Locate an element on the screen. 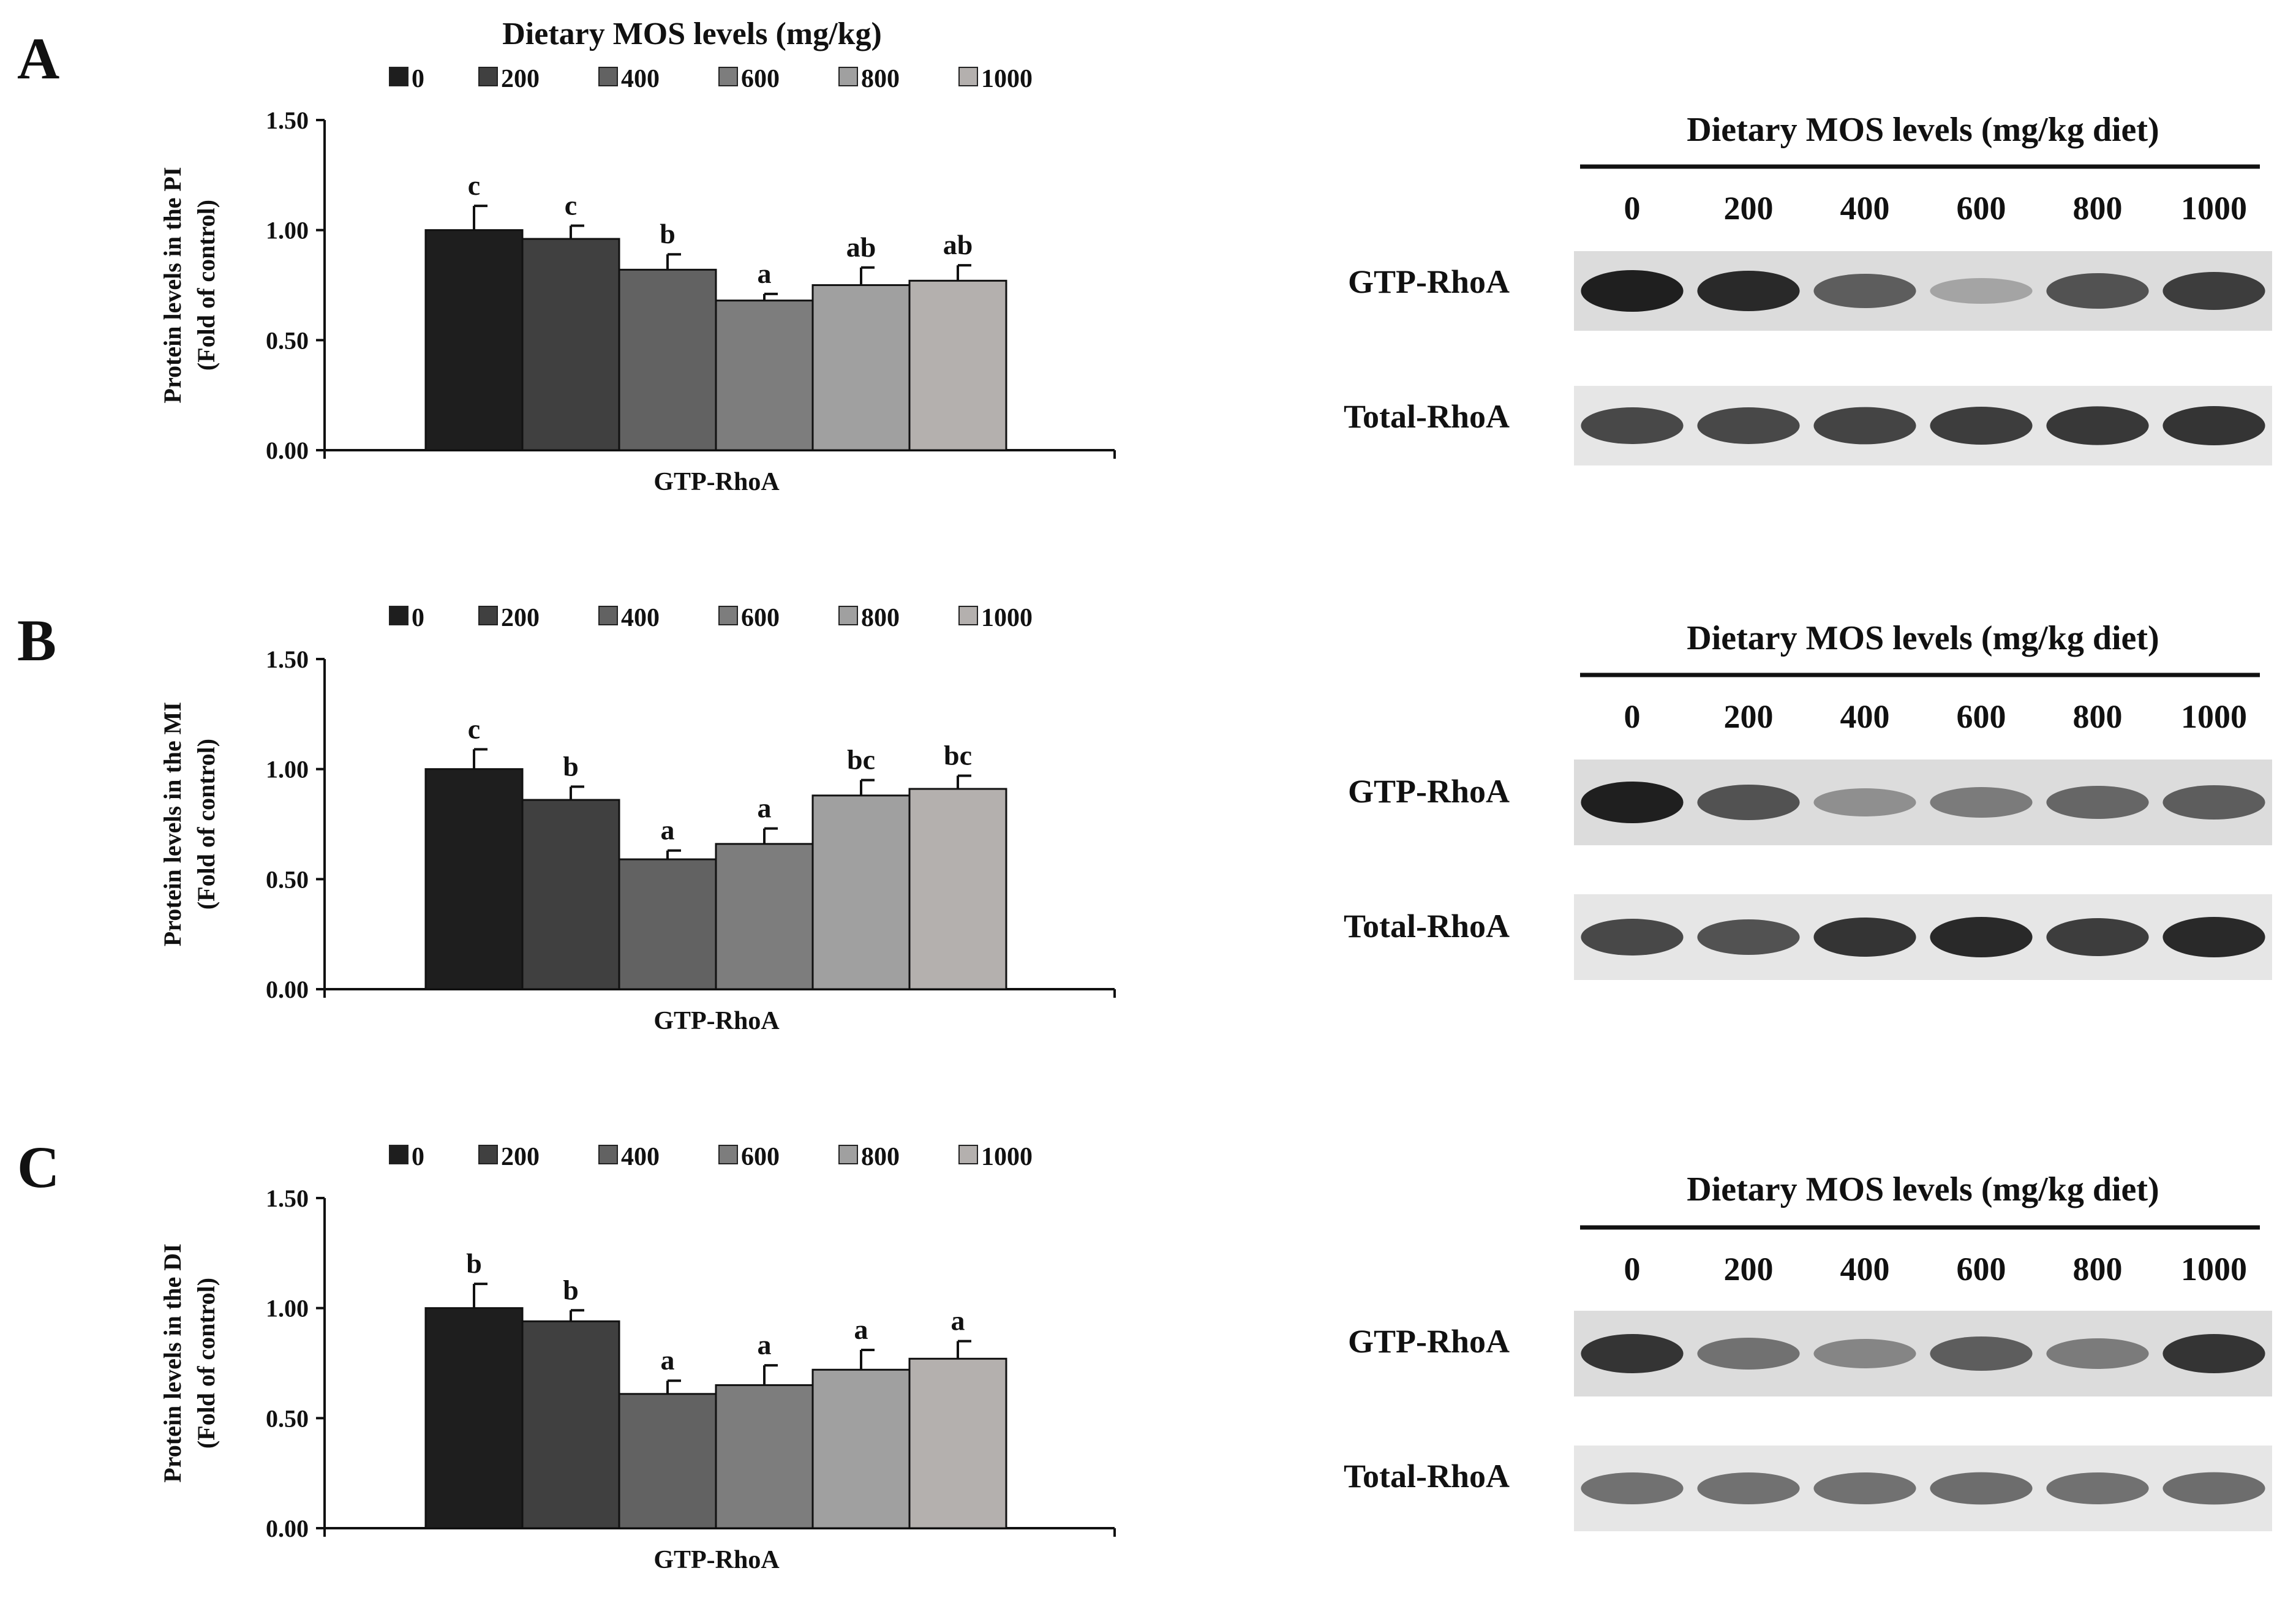  blot-lane-label: 0 is located at coordinates (1632, 717).